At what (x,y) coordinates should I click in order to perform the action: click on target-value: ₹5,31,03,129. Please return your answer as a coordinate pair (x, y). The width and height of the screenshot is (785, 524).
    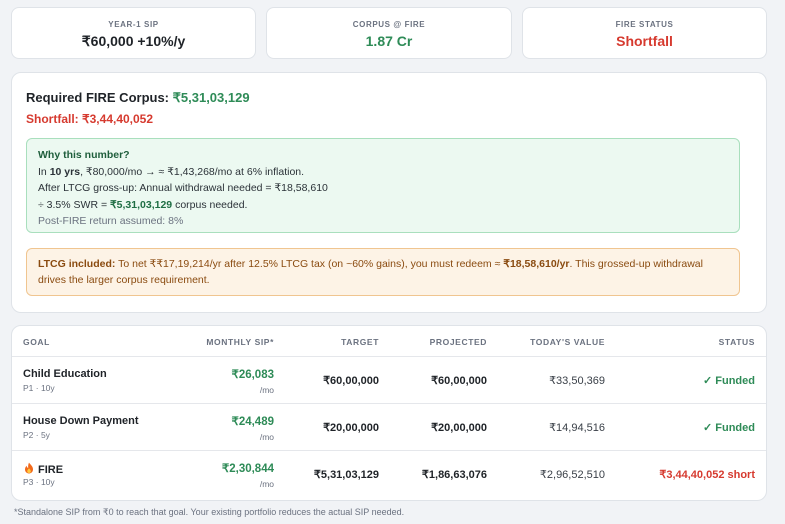
    Looking at the image, I should click on (346, 475).